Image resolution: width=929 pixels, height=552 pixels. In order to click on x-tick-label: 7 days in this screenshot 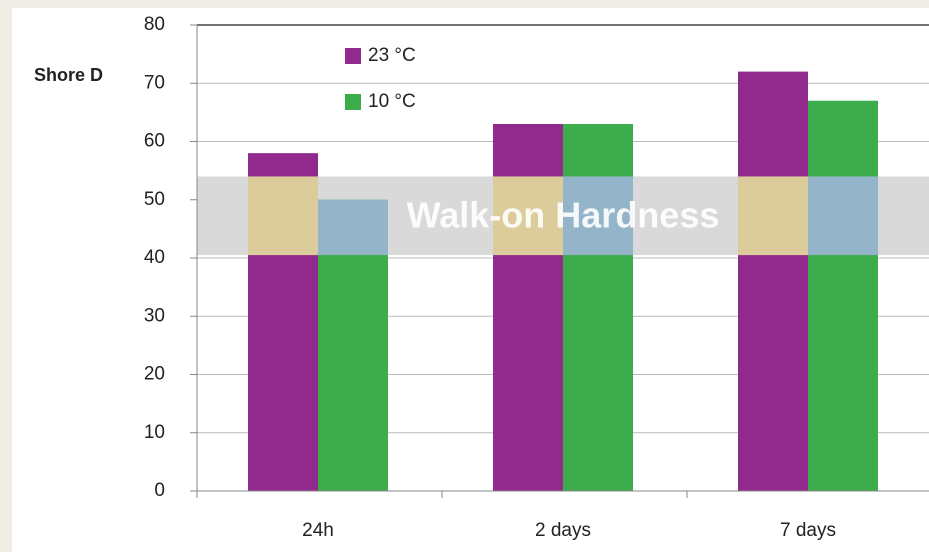, I will do `click(808, 530)`.